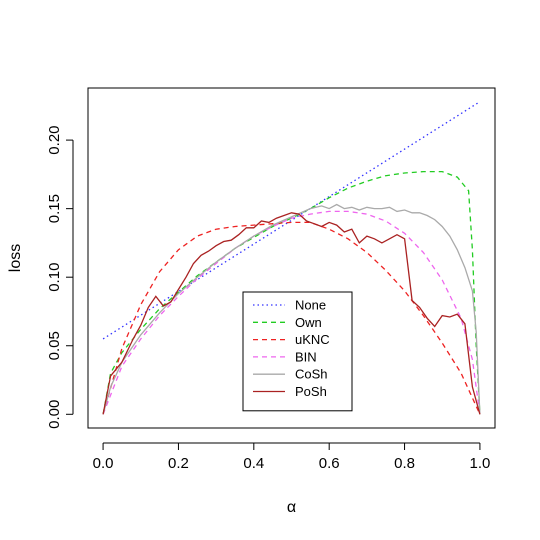 The width and height of the screenshot is (540, 540). I want to click on y-tick-label: 0.00, so click(54, 414).